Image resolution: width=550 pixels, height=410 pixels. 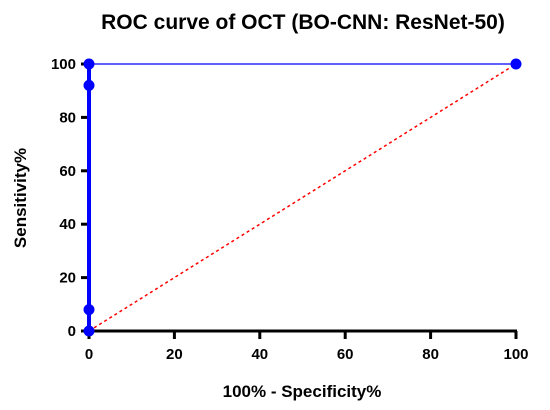 What do you see at coordinates (89, 354) in the screenshot?
I see `x-tick-label: 0` at bounding box center [89, 354].